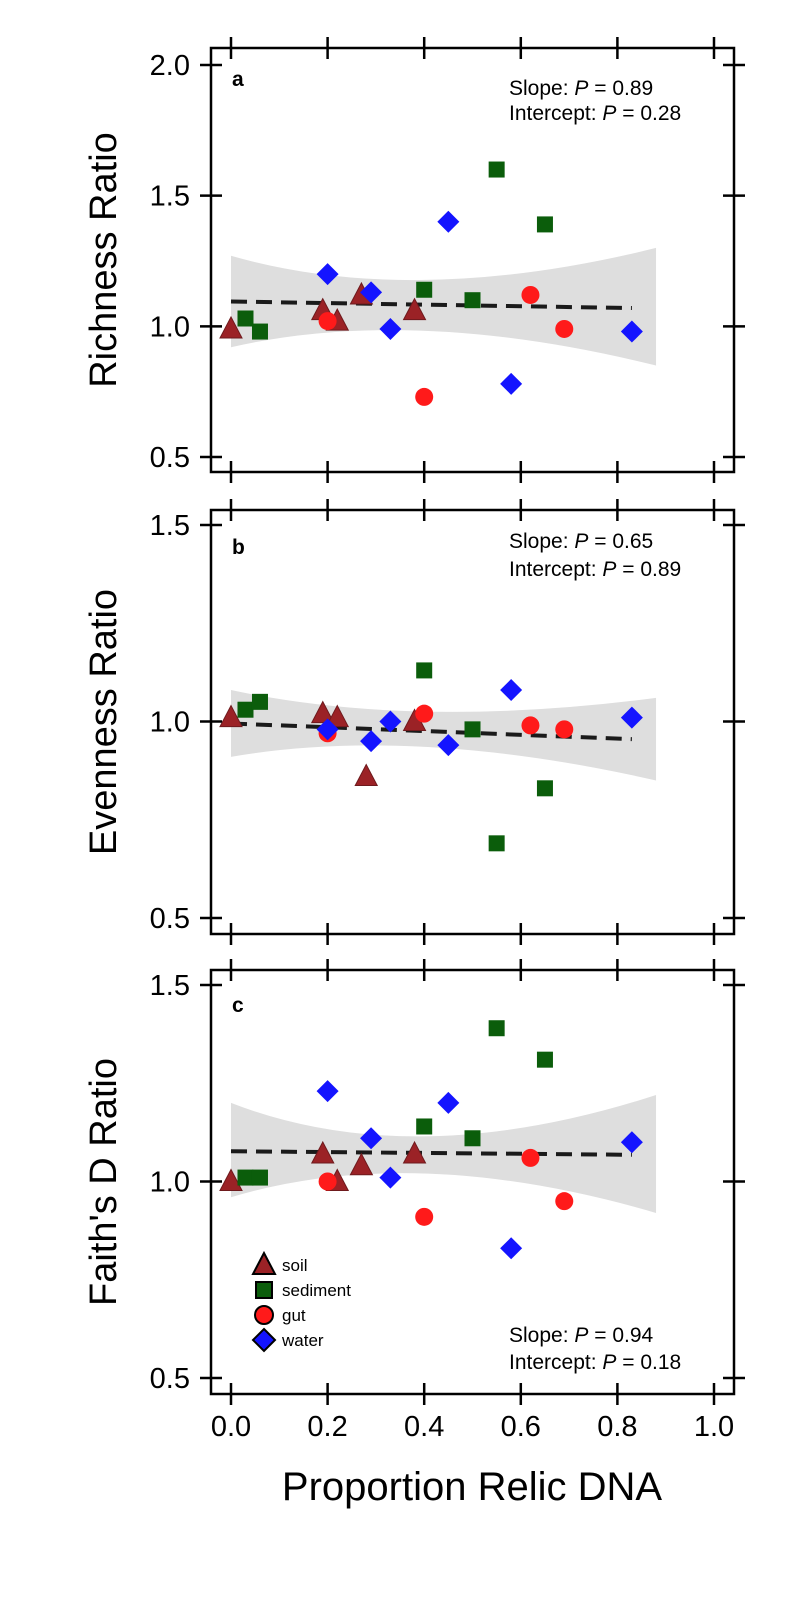 The height and width of the screenshot is (1600, 800). I want to click on panel-c-label: c, so click(238, 1005).